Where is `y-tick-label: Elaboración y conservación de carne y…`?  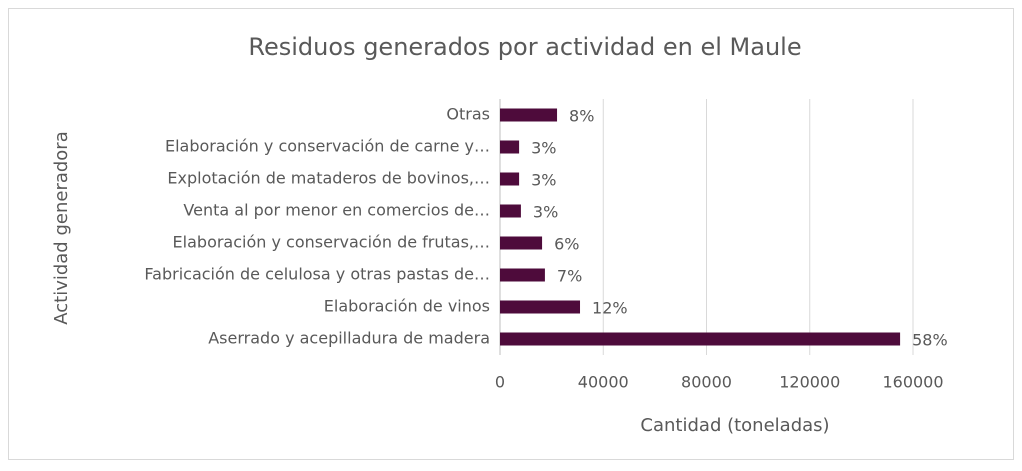
y-tick-label: Elaboración y conservación de carne y… is located at coordinates (327, 146).